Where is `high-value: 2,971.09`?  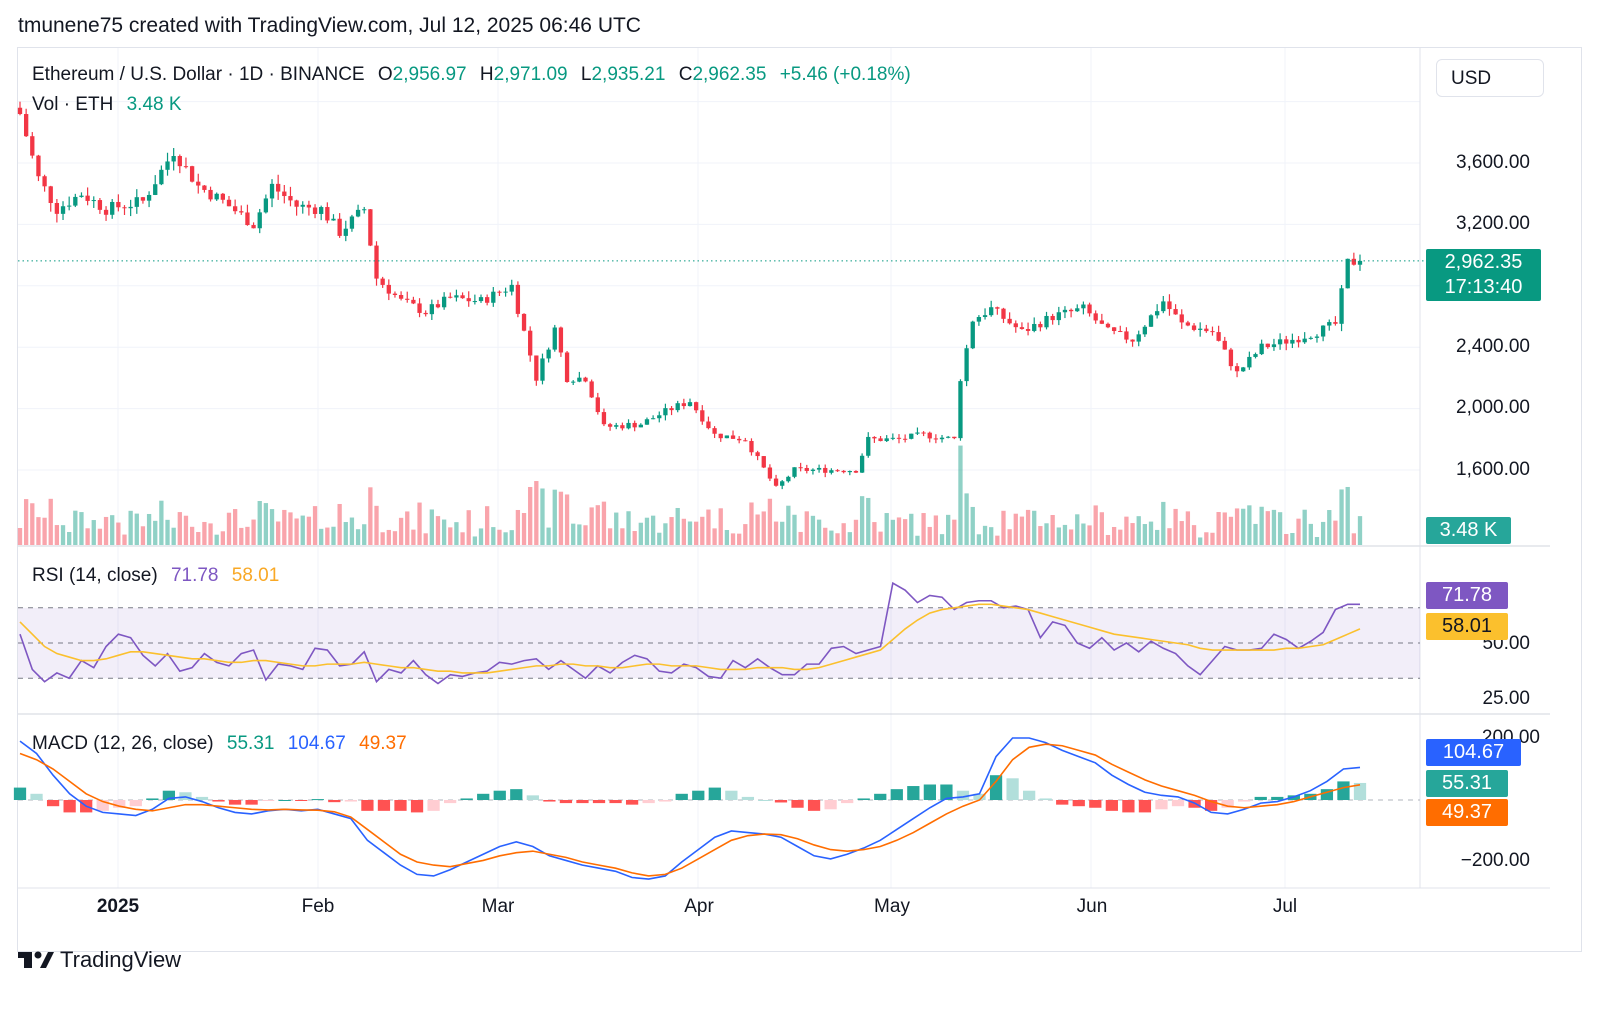 high-value: 2,971.09 is located at coordinates (530, 74).